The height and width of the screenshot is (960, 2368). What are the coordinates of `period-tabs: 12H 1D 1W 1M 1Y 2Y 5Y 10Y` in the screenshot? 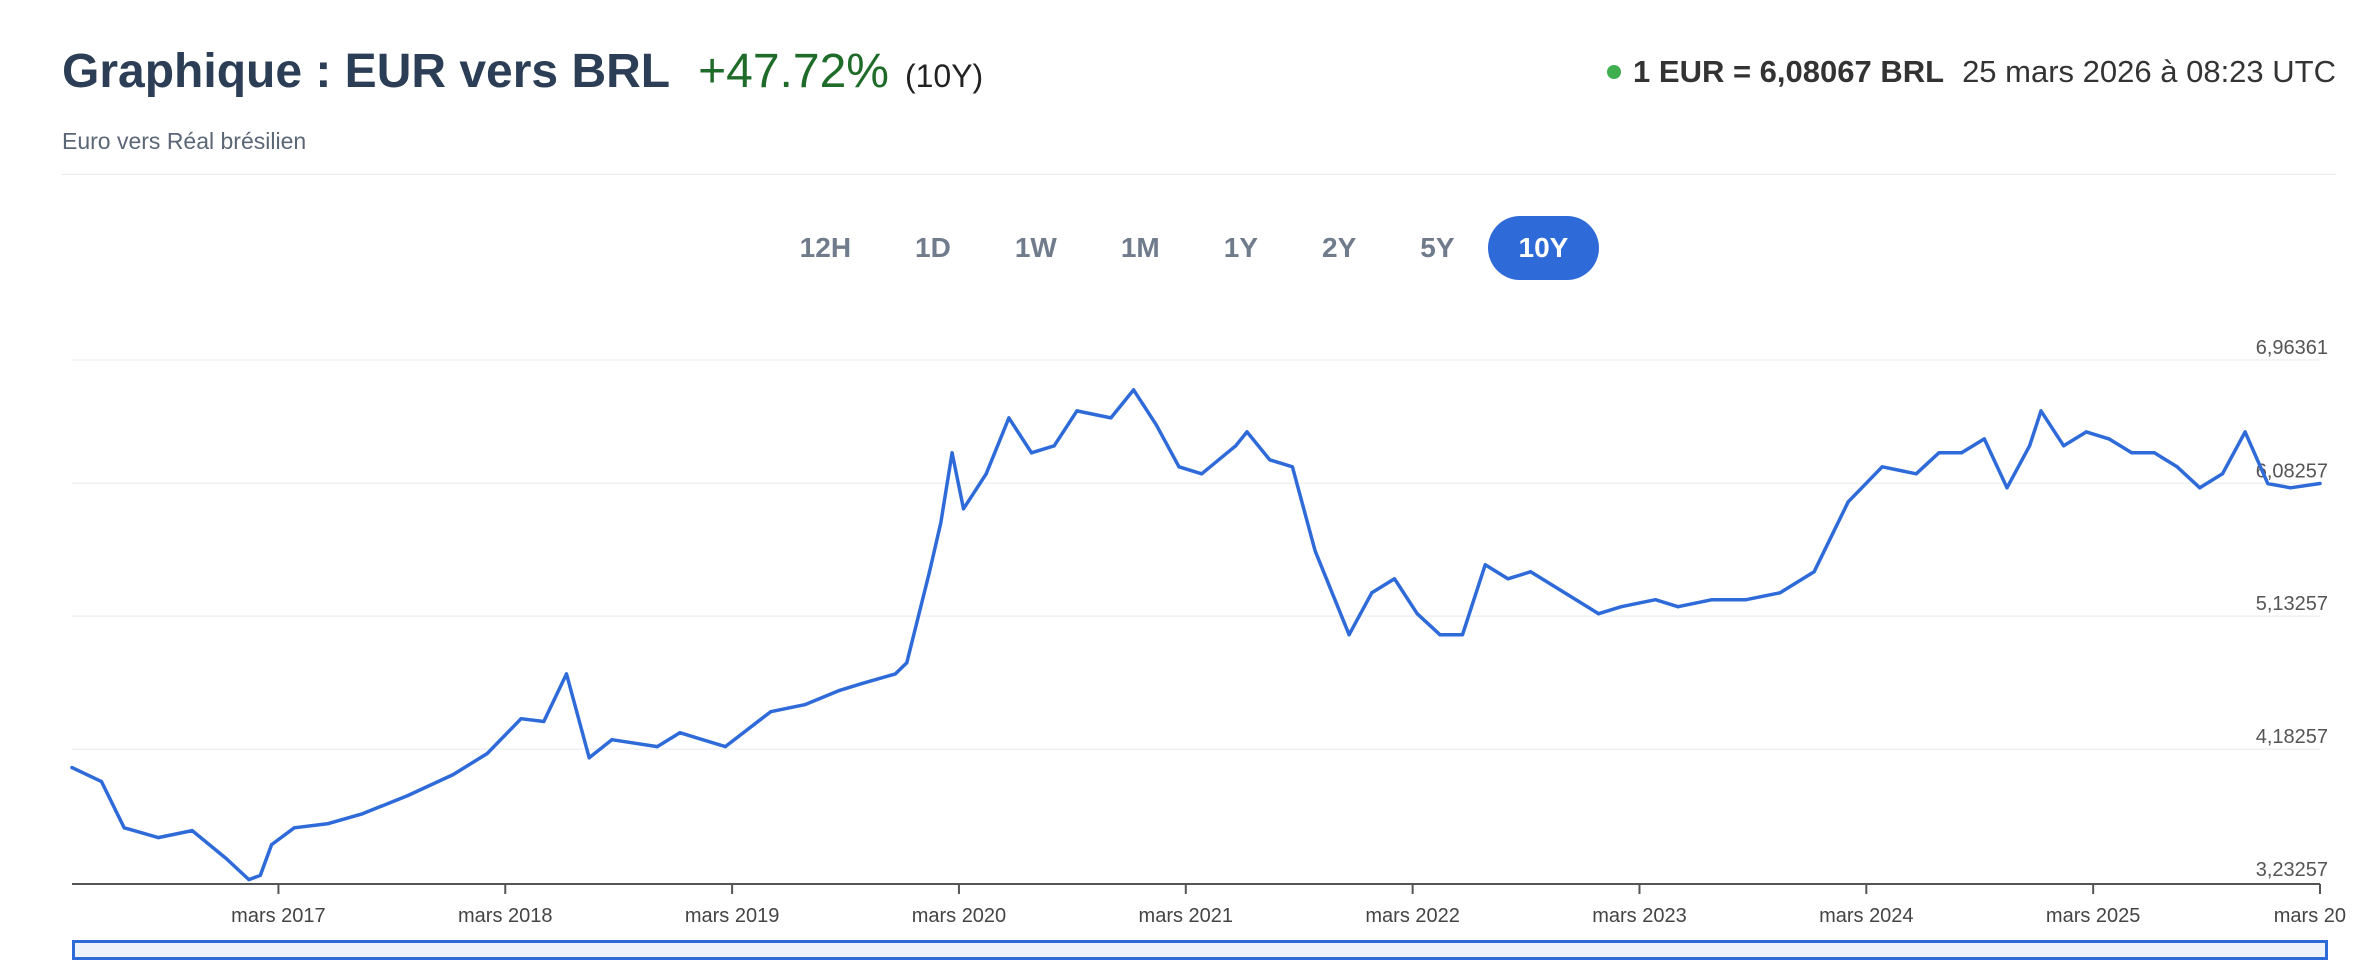 It's located at (1184, 248).